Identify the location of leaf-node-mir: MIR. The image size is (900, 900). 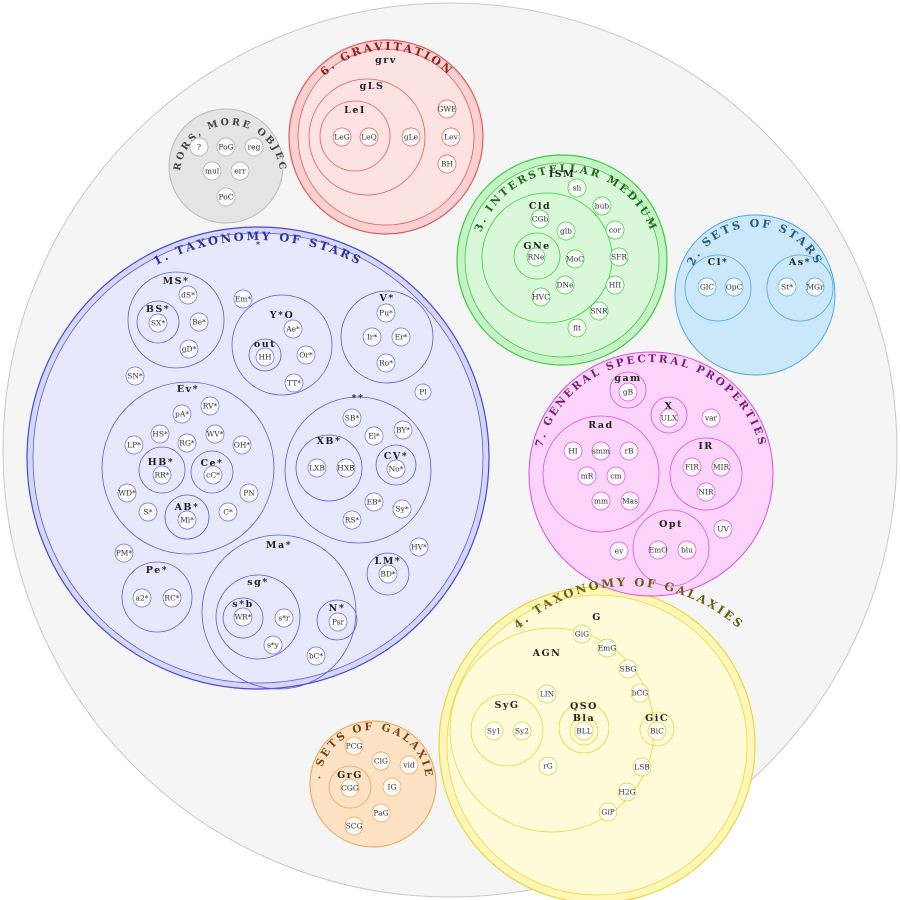
(721, 467).